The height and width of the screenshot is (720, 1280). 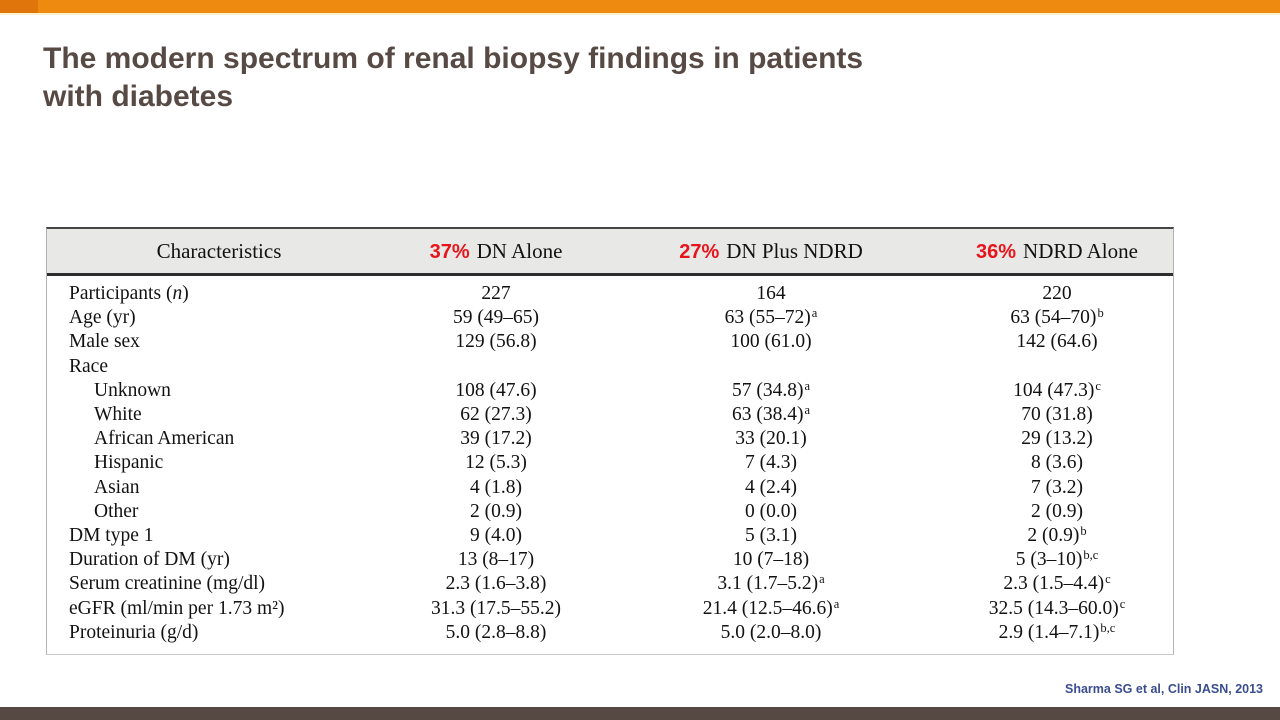 I want to click on cell-value: 3.1 (1.7–5.2)a, so click(x=771, y=583).